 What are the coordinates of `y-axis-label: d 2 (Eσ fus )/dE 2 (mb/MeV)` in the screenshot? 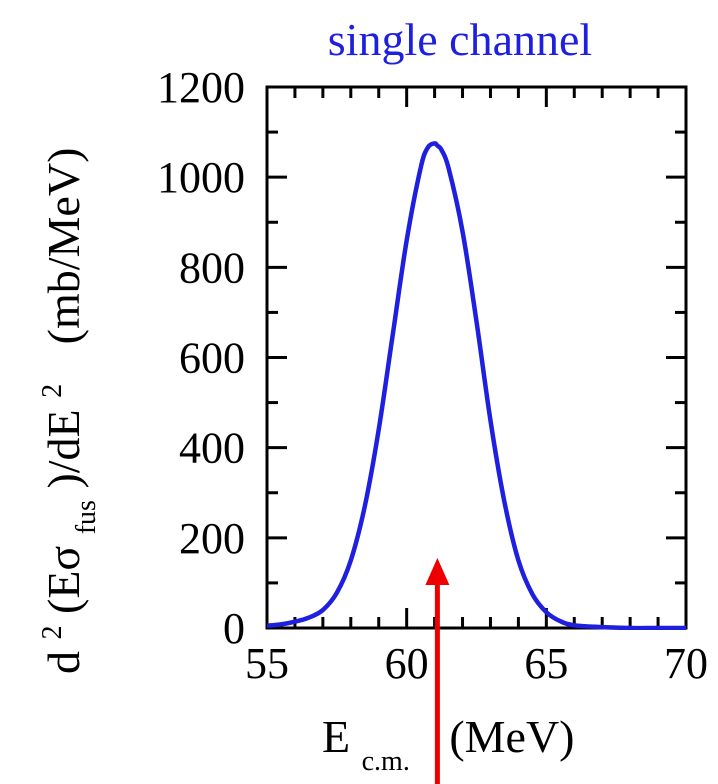 It's located at (62, 411).